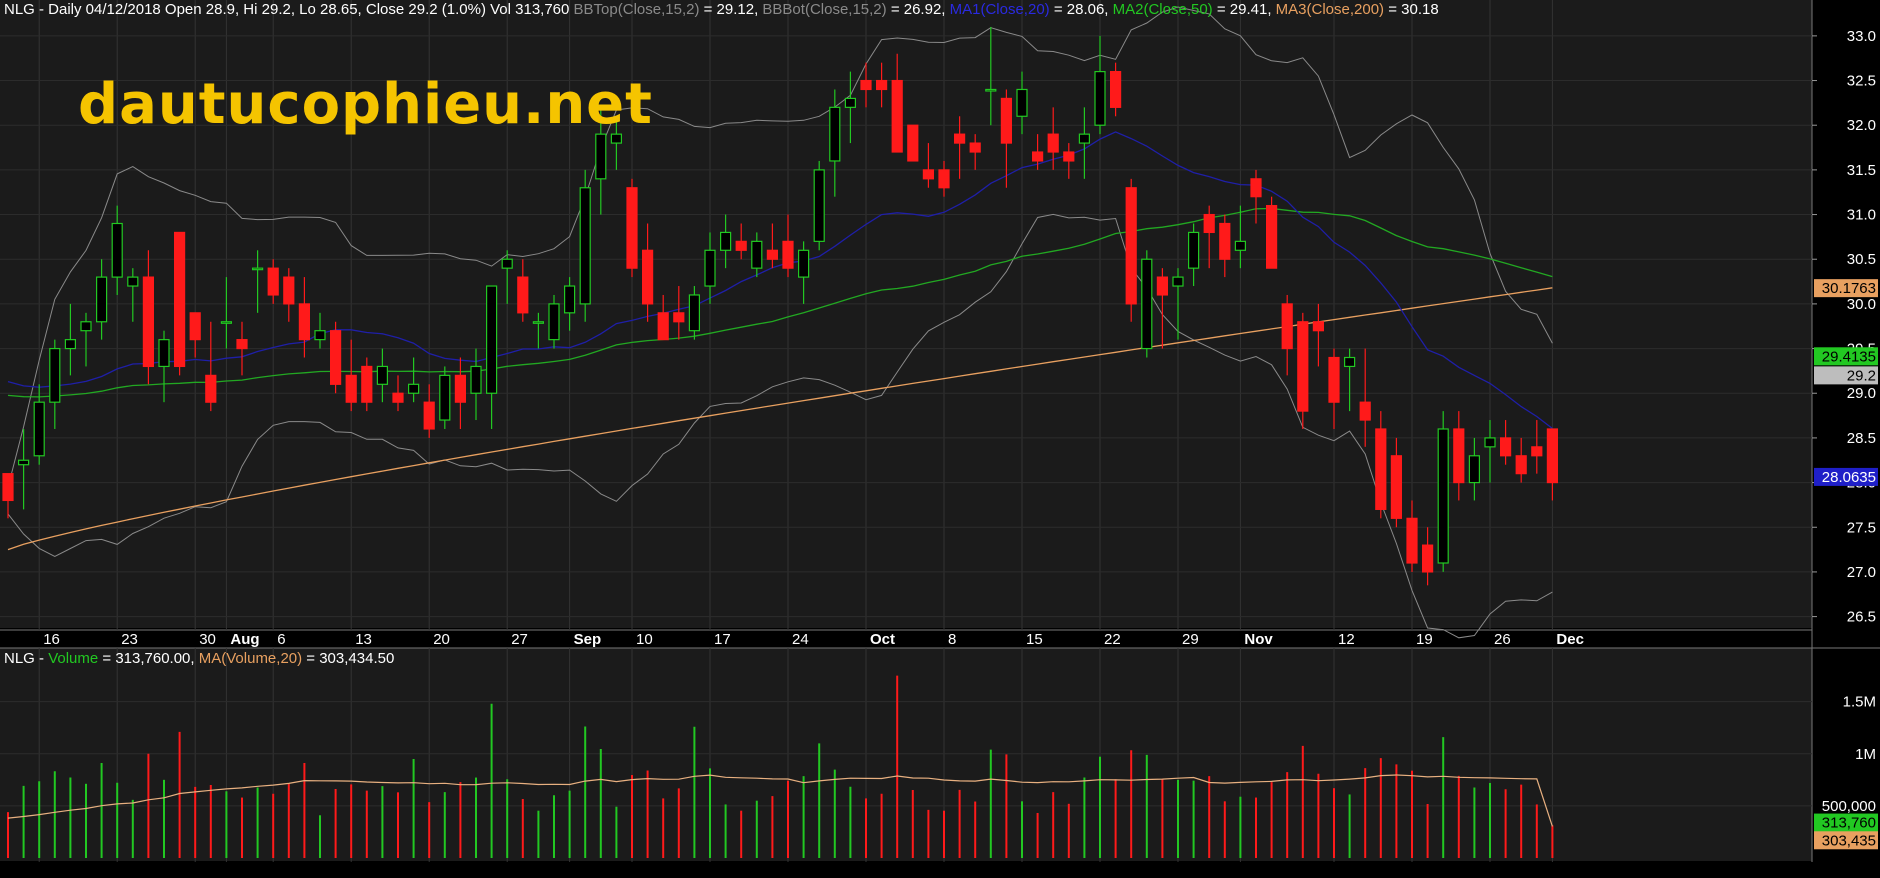 This screenshot has height=878, width=1880. I want to click on bbbot-value: = 26.92,, so click(918, 9).